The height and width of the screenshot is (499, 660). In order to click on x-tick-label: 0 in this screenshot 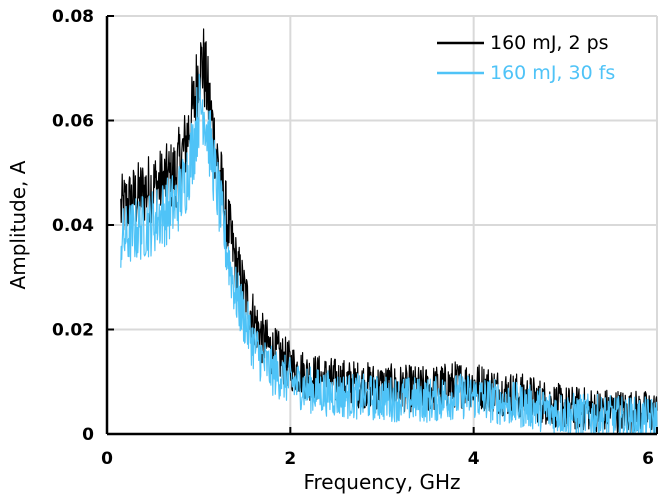, I will do `click(107, 459)`.